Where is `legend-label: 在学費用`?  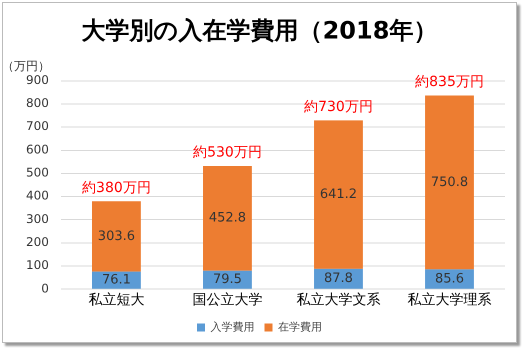 legend-label: 在学費用 is located at coordinates (300, 327).